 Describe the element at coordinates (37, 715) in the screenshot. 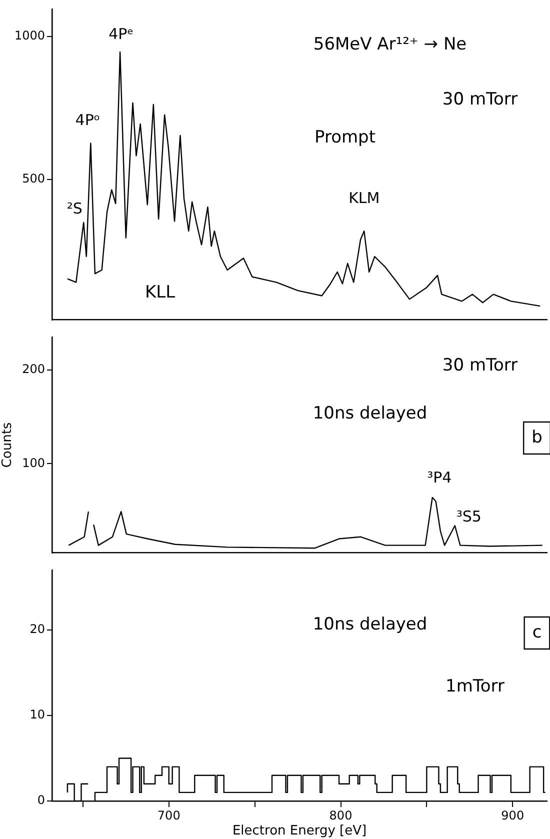

I see `y-tick-label: 10` at that location.